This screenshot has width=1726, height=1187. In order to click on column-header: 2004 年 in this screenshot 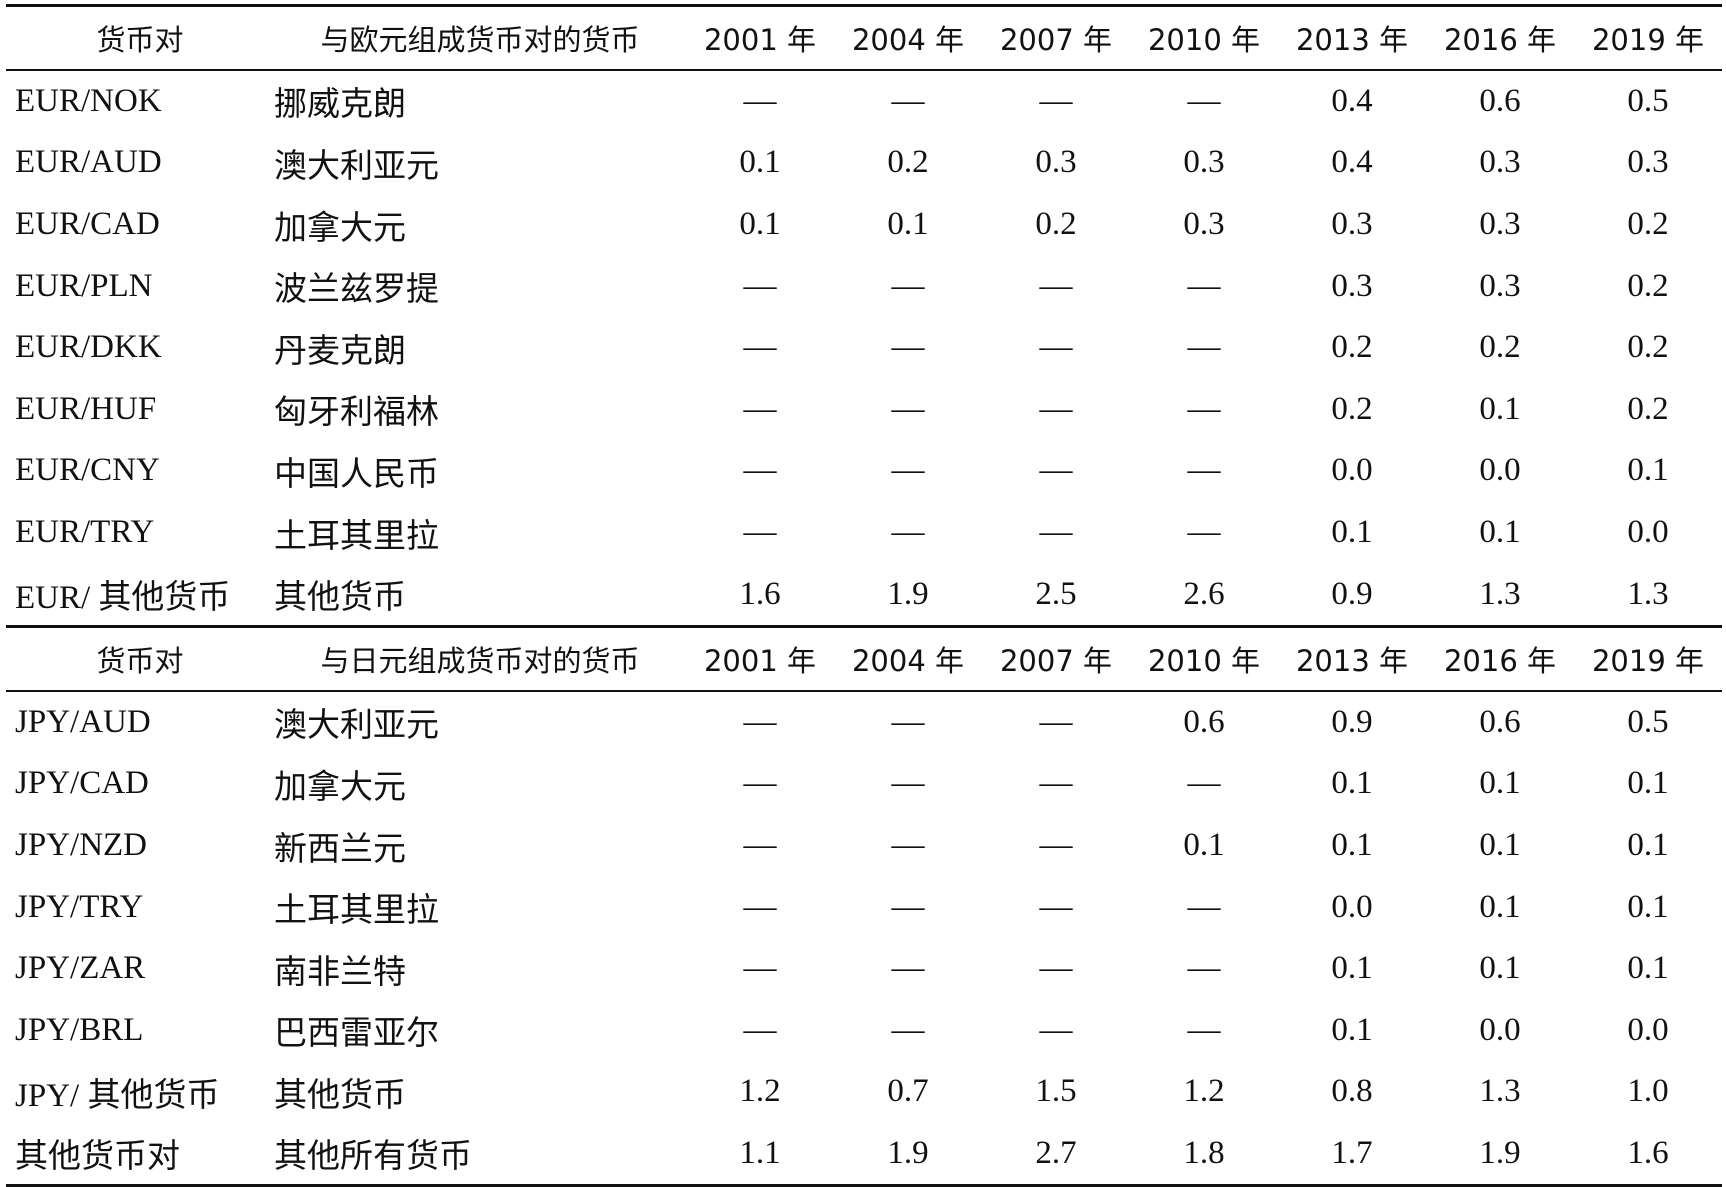, I will do `click(908, 39)`.